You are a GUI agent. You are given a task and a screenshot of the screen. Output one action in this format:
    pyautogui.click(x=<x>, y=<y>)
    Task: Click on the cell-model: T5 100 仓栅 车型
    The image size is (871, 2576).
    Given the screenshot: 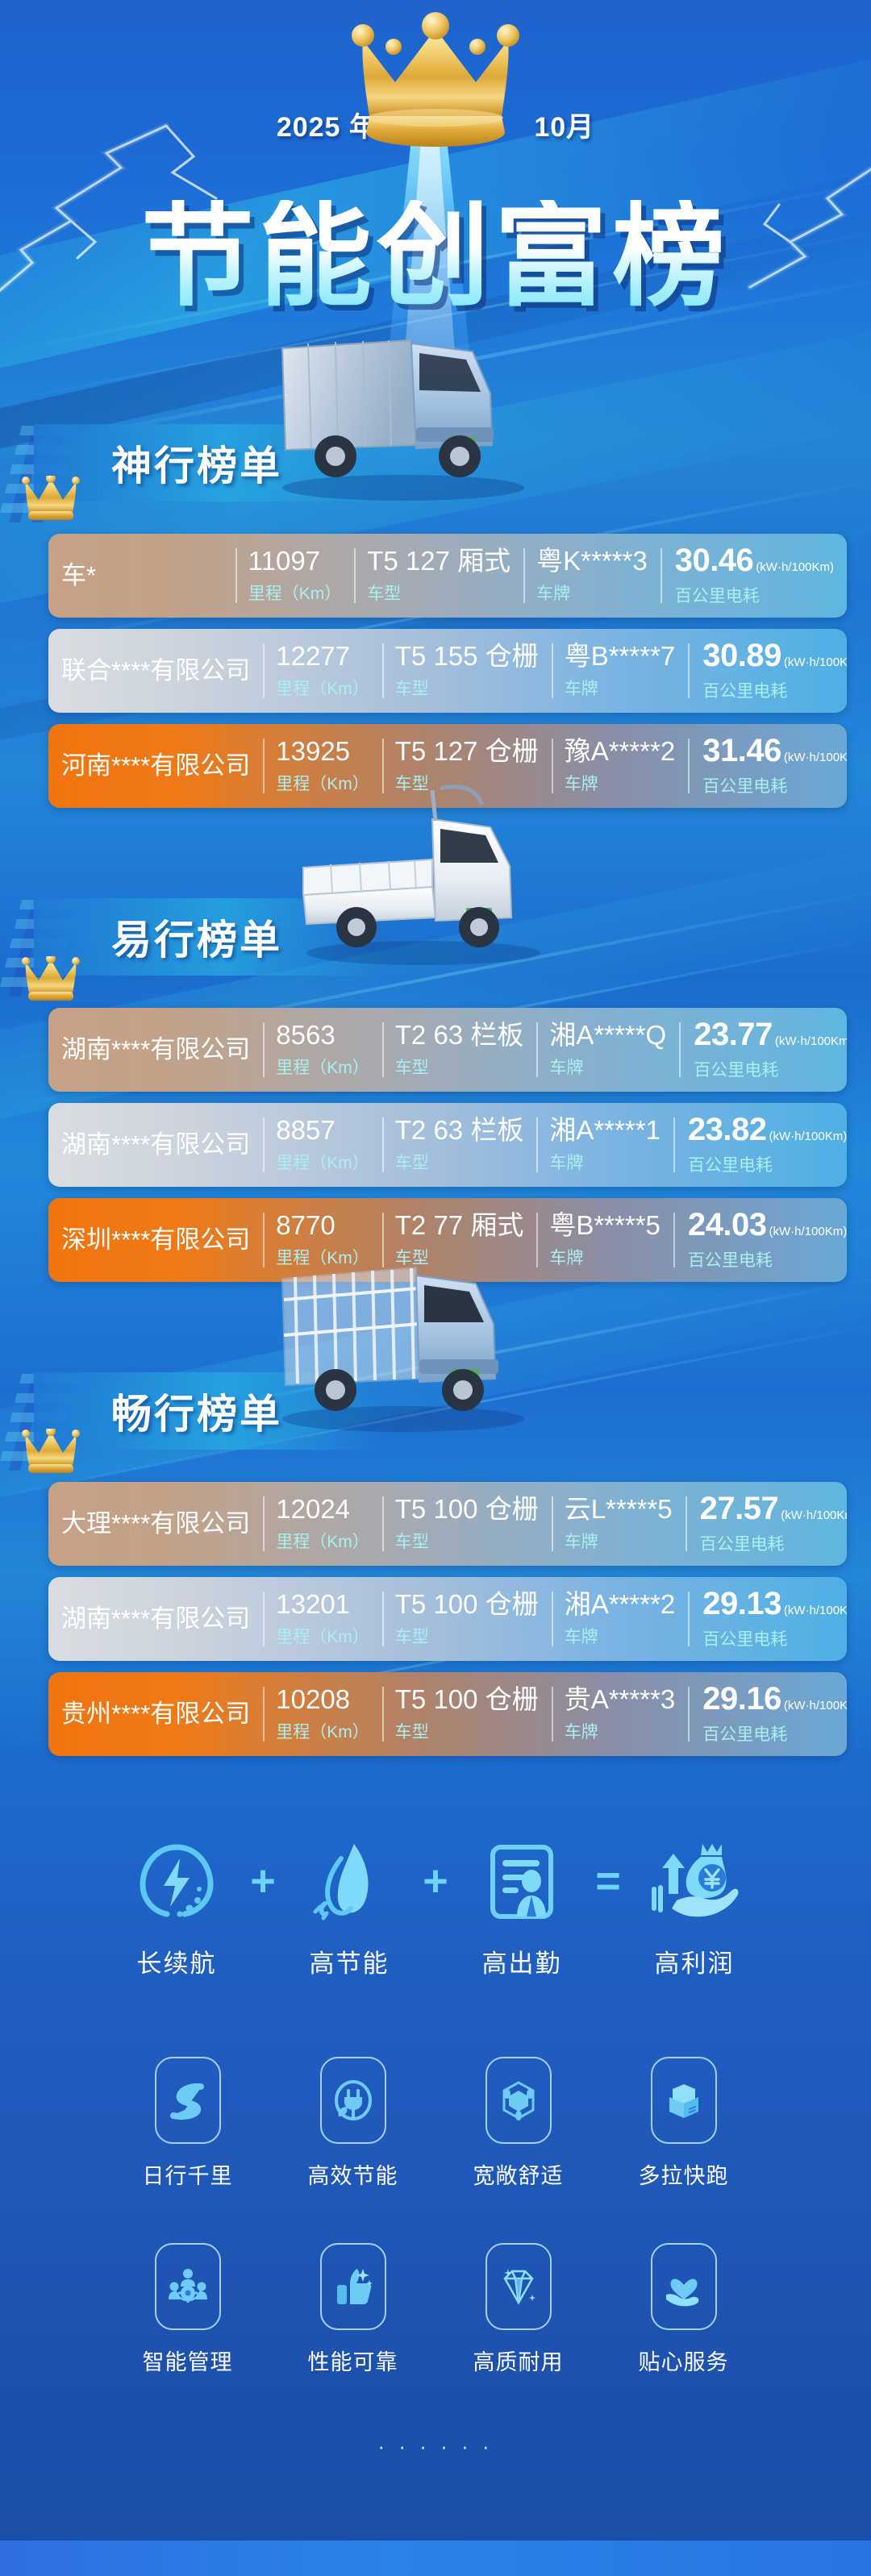 What is the action you would take?
    pyautogui.click(x=466, y=1524)
    